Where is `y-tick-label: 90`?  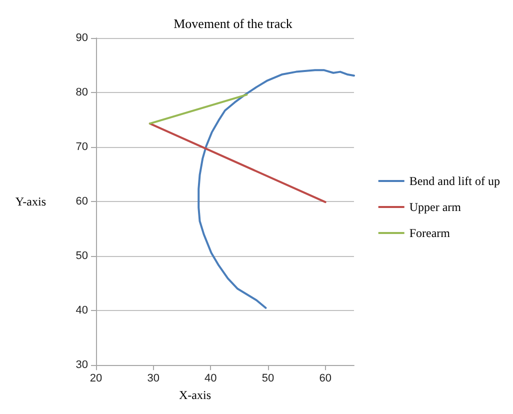
y-tick-label: 90 is located at coordinates (82, 38).